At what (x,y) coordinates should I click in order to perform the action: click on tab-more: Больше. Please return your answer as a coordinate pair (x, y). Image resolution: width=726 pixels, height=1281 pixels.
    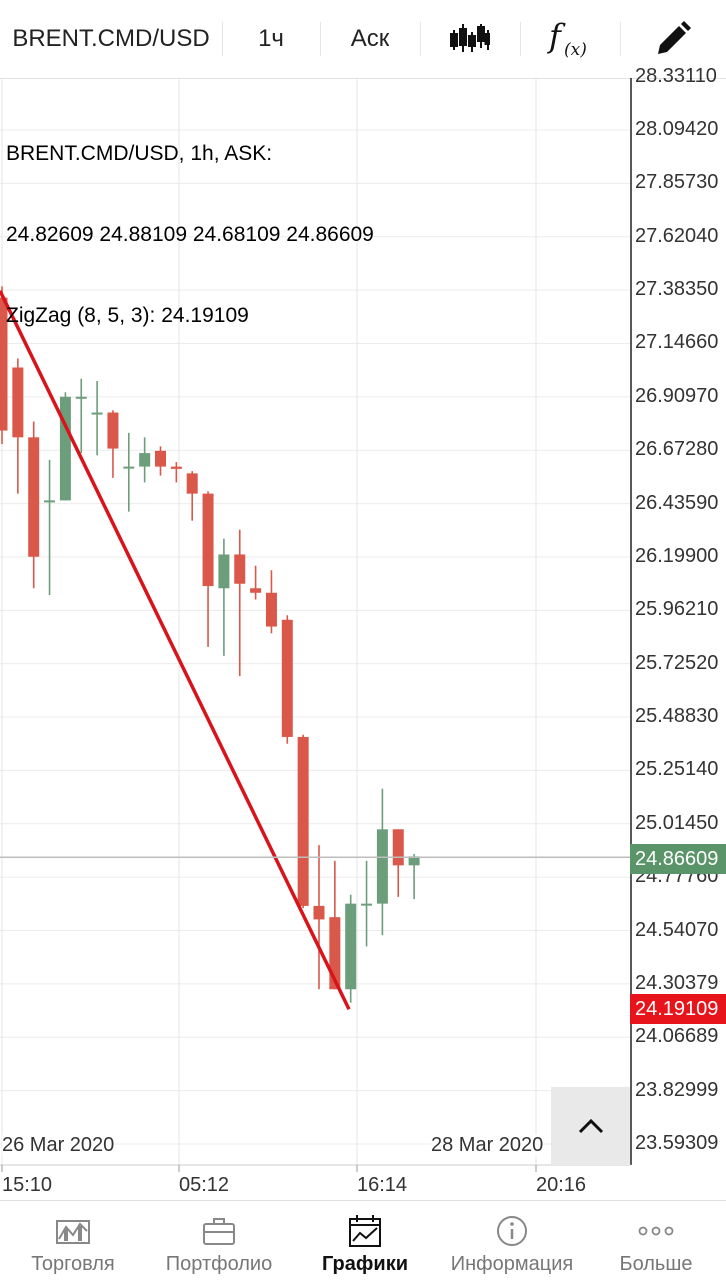
    Looking at the image, I should click on (656, 1241).